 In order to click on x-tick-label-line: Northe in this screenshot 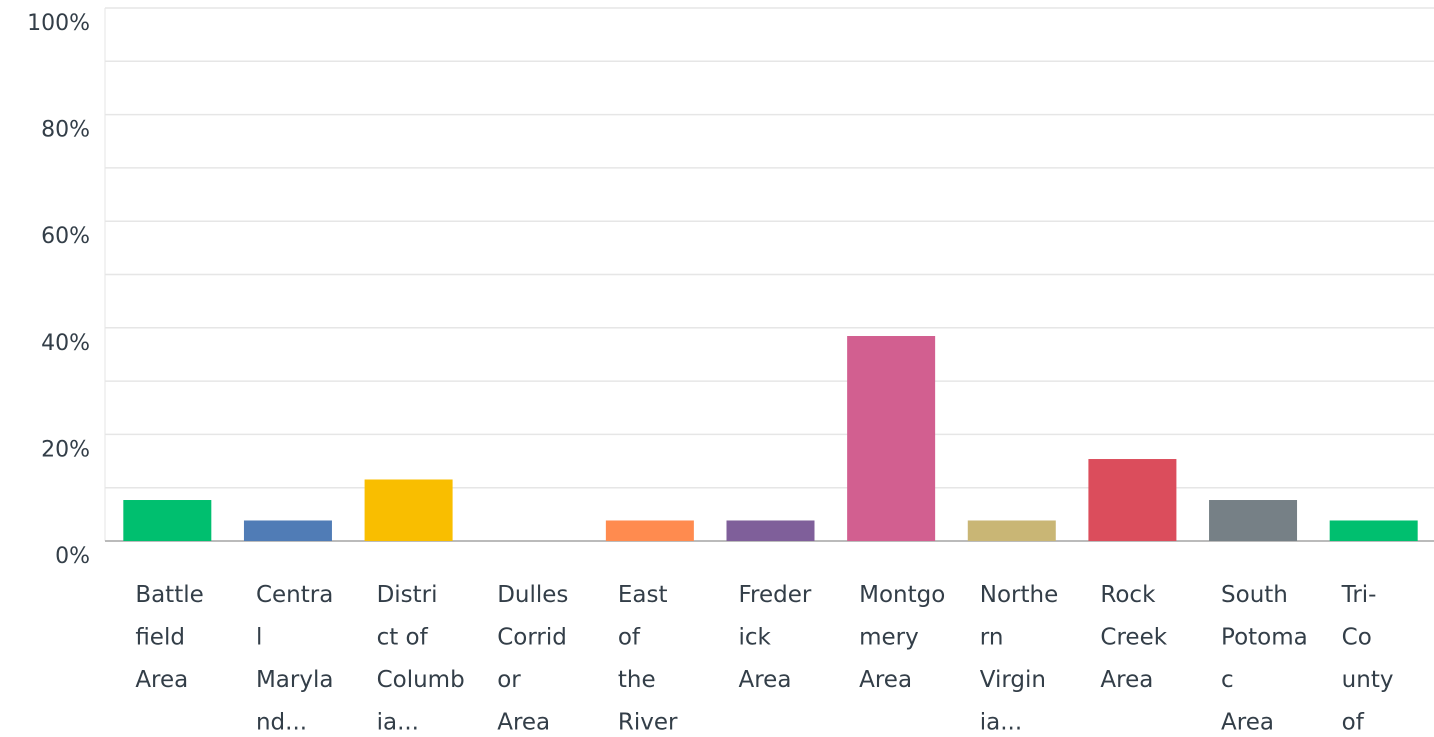, I will do `click(1019, 595)`.